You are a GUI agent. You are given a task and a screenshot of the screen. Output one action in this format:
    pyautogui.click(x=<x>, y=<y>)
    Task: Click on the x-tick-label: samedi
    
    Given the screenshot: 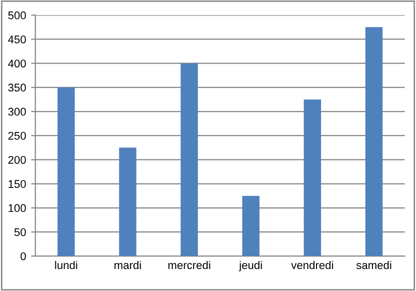 What is the action you would take?
    pyautogui.click(x=374, y=265)
    